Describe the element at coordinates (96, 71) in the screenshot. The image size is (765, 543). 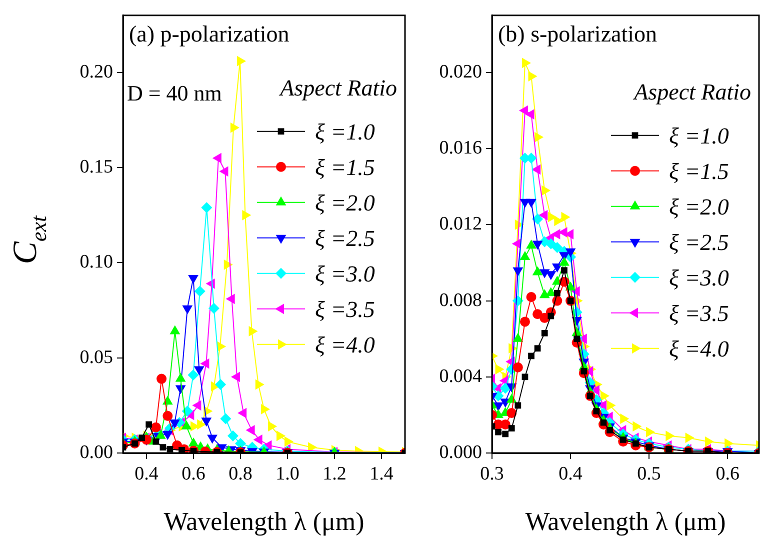
I see `y-tick-label: 0.20` at that location.